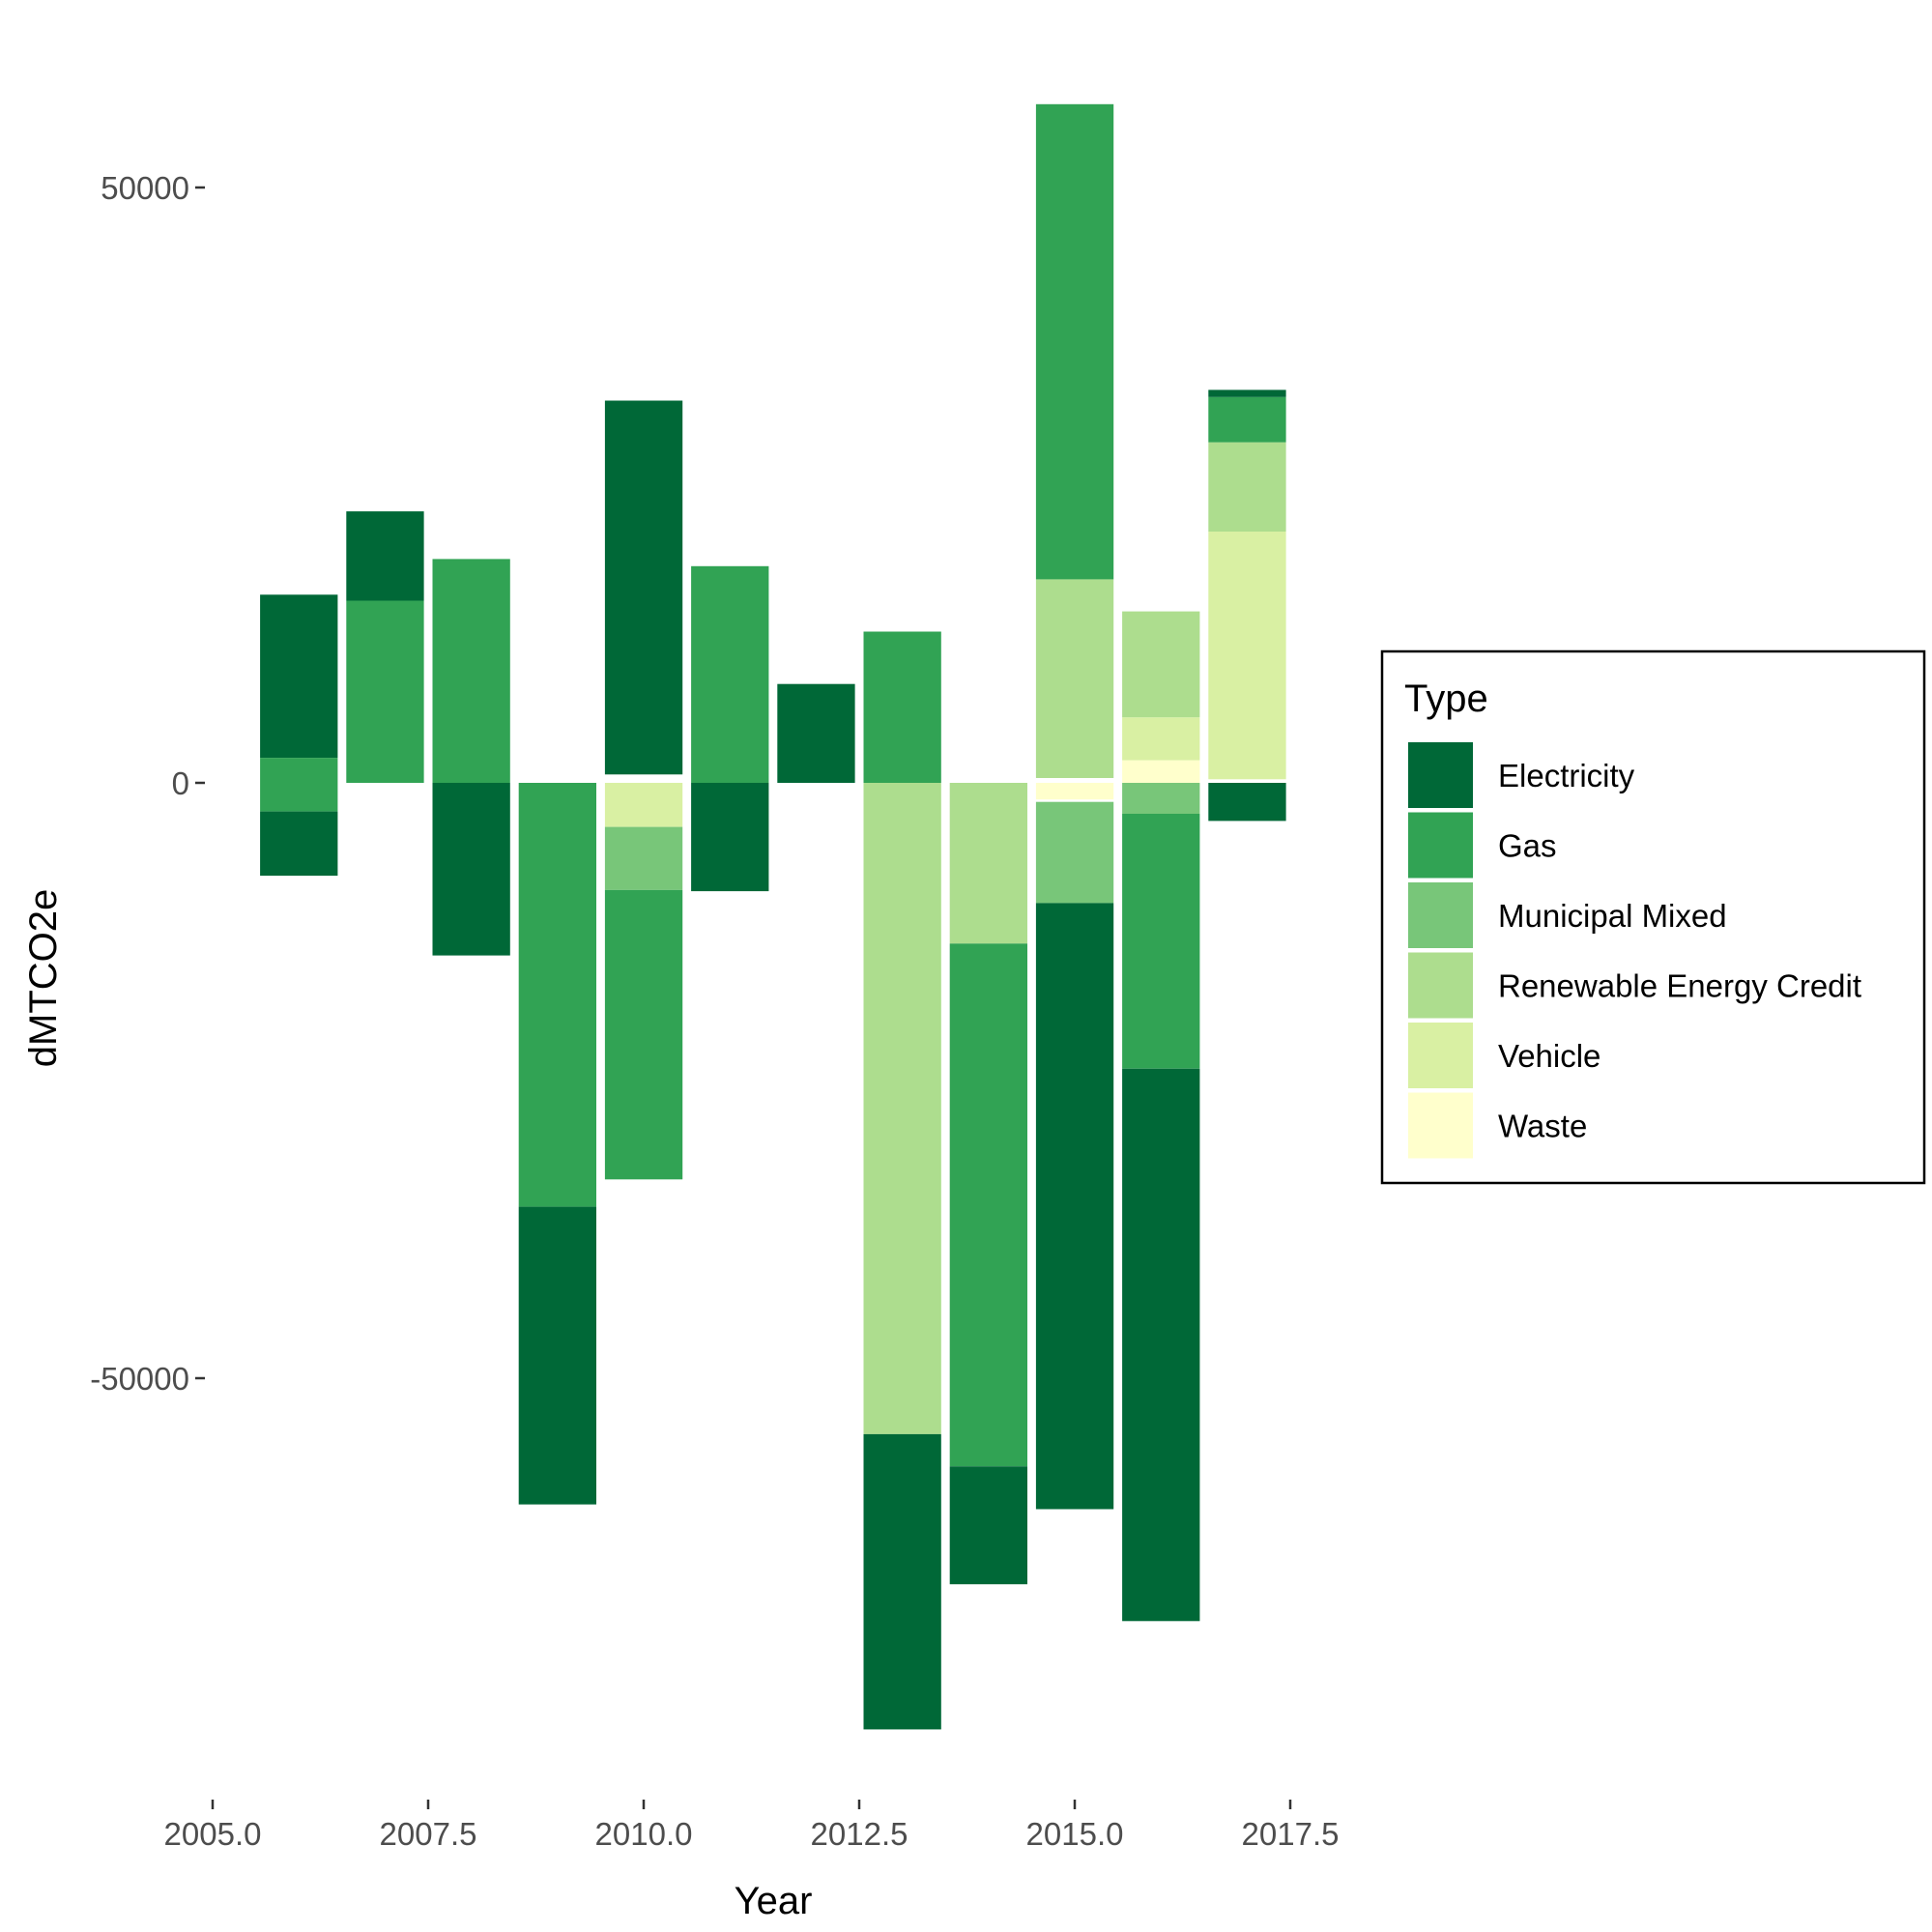 This screenshot has height=1932, width=1932. What do you see at coordinates (1612, 916) in the screenshot?
I see `legend-label-municipal-mixed: Municipal Mixed` at bounding box center [1612, 916].